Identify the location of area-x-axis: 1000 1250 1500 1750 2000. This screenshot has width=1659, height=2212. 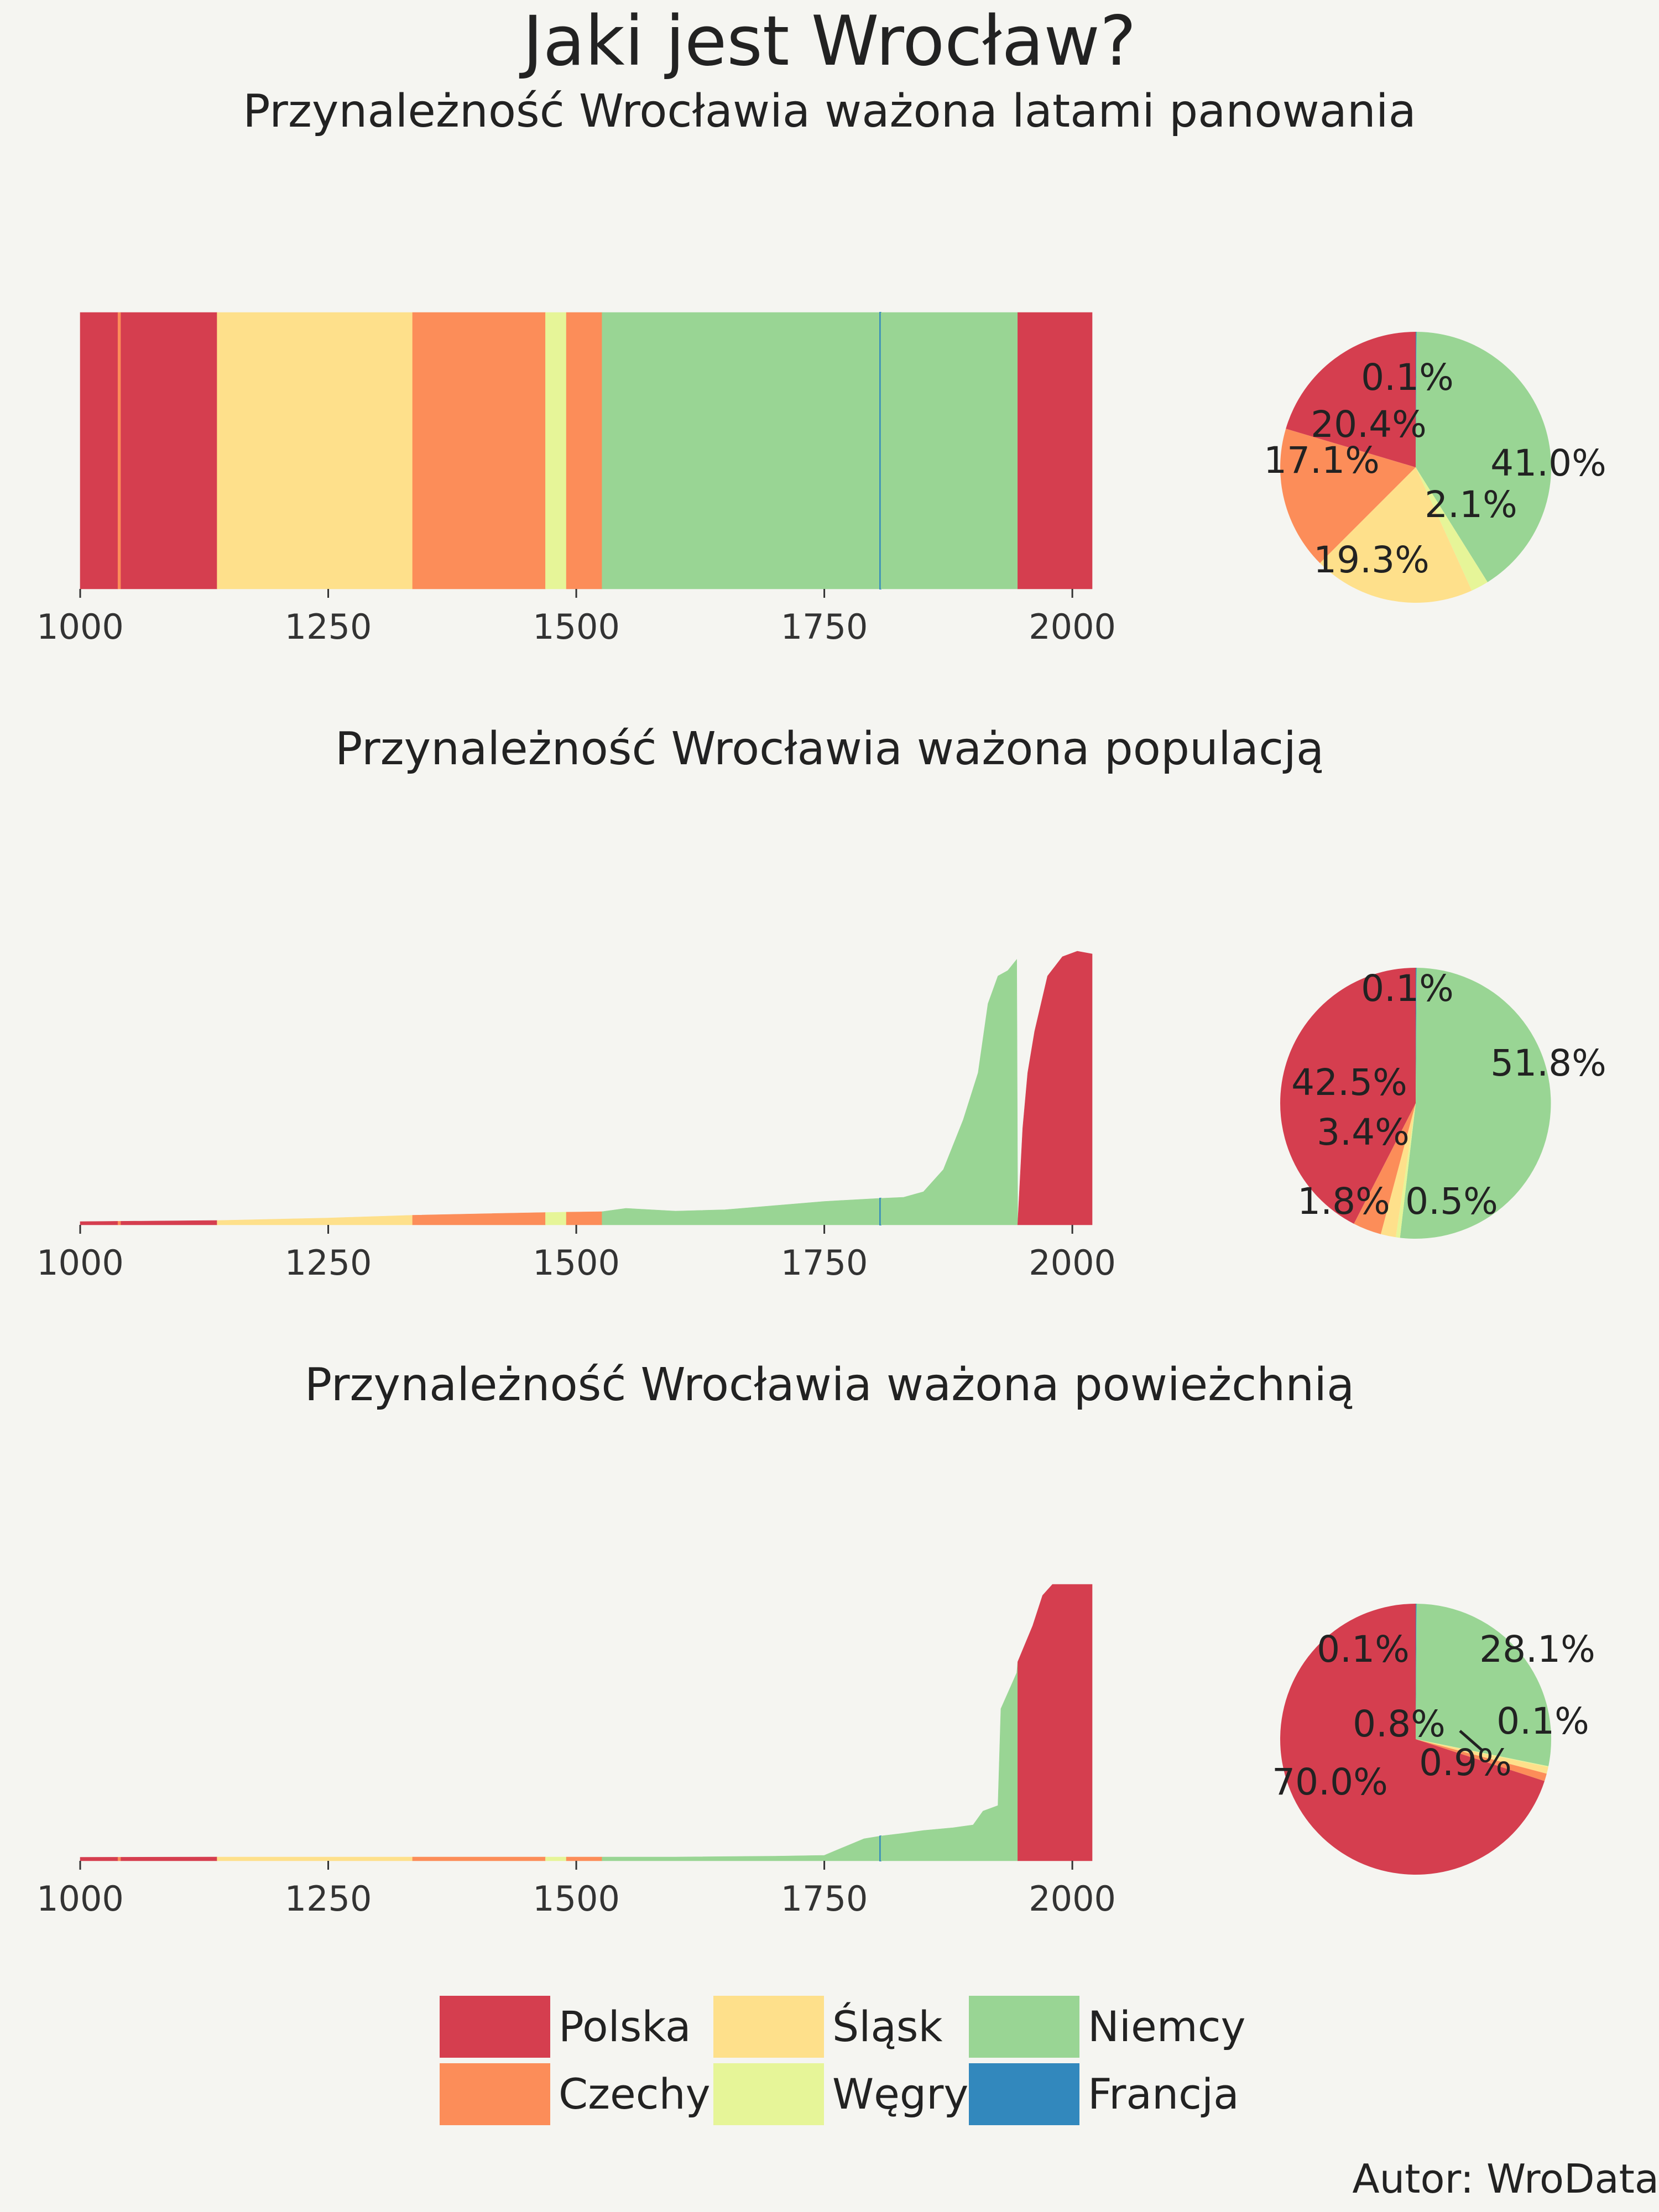
(576, 1890).